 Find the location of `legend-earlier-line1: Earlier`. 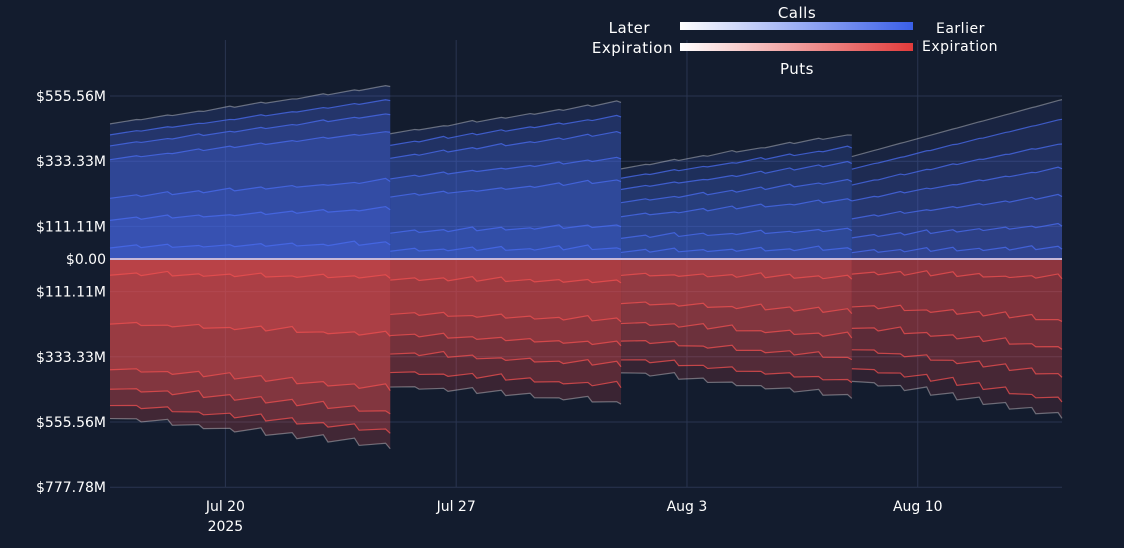

legend-earlier-line1: Earlier is located at coordinates (960, 29).